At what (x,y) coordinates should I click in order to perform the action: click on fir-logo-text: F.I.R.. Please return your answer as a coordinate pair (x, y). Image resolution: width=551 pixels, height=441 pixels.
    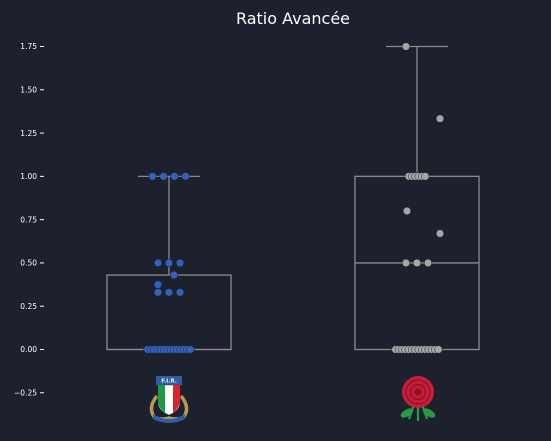
    Looking at the image, I should click on (169, 382).